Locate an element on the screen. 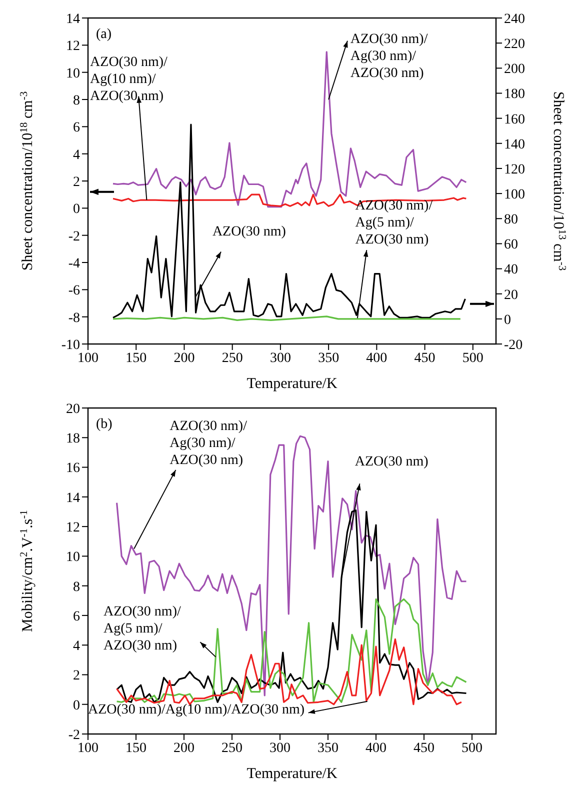 The width and height of the screenshot is (584, 799). y2-tick-label: 220 is located at coordinates (514, 44).